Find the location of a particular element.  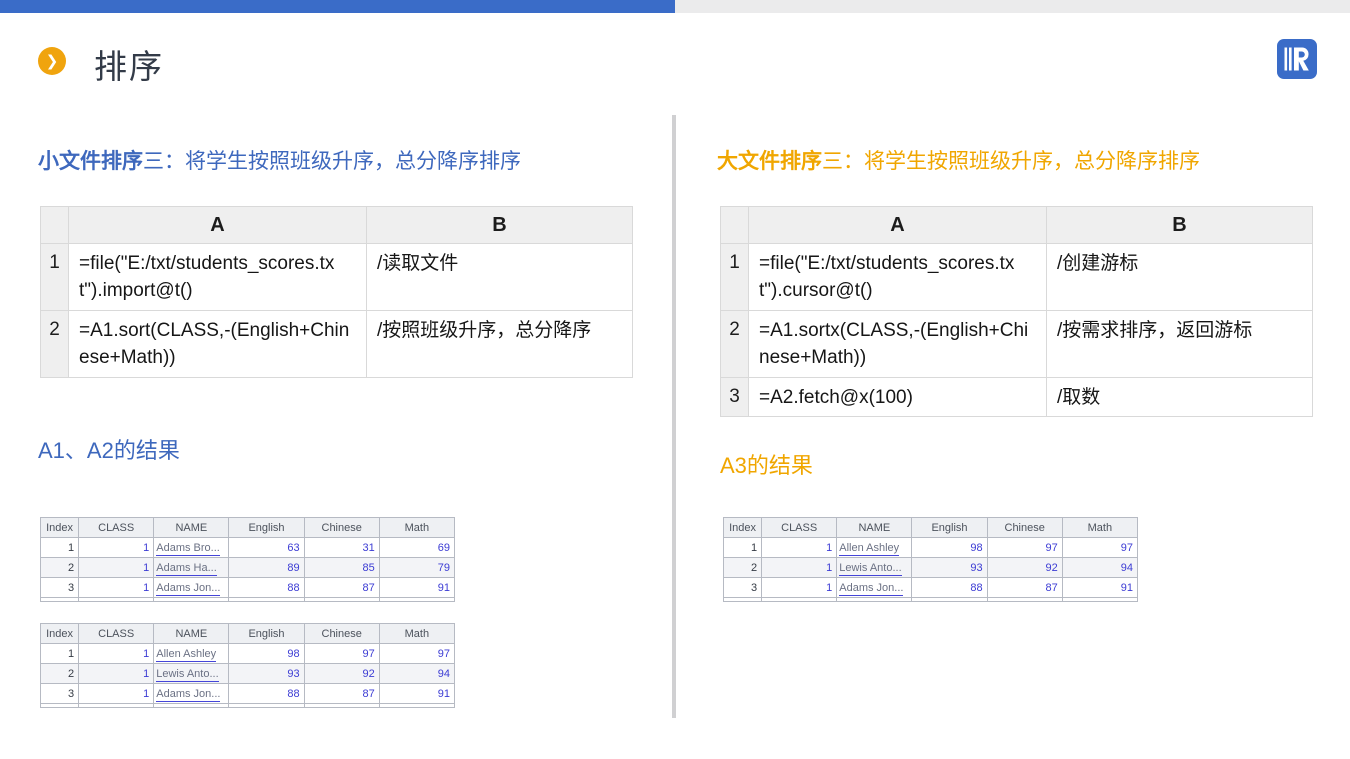

right-result-label: A3的结果 is located at coordinates (766, 465).